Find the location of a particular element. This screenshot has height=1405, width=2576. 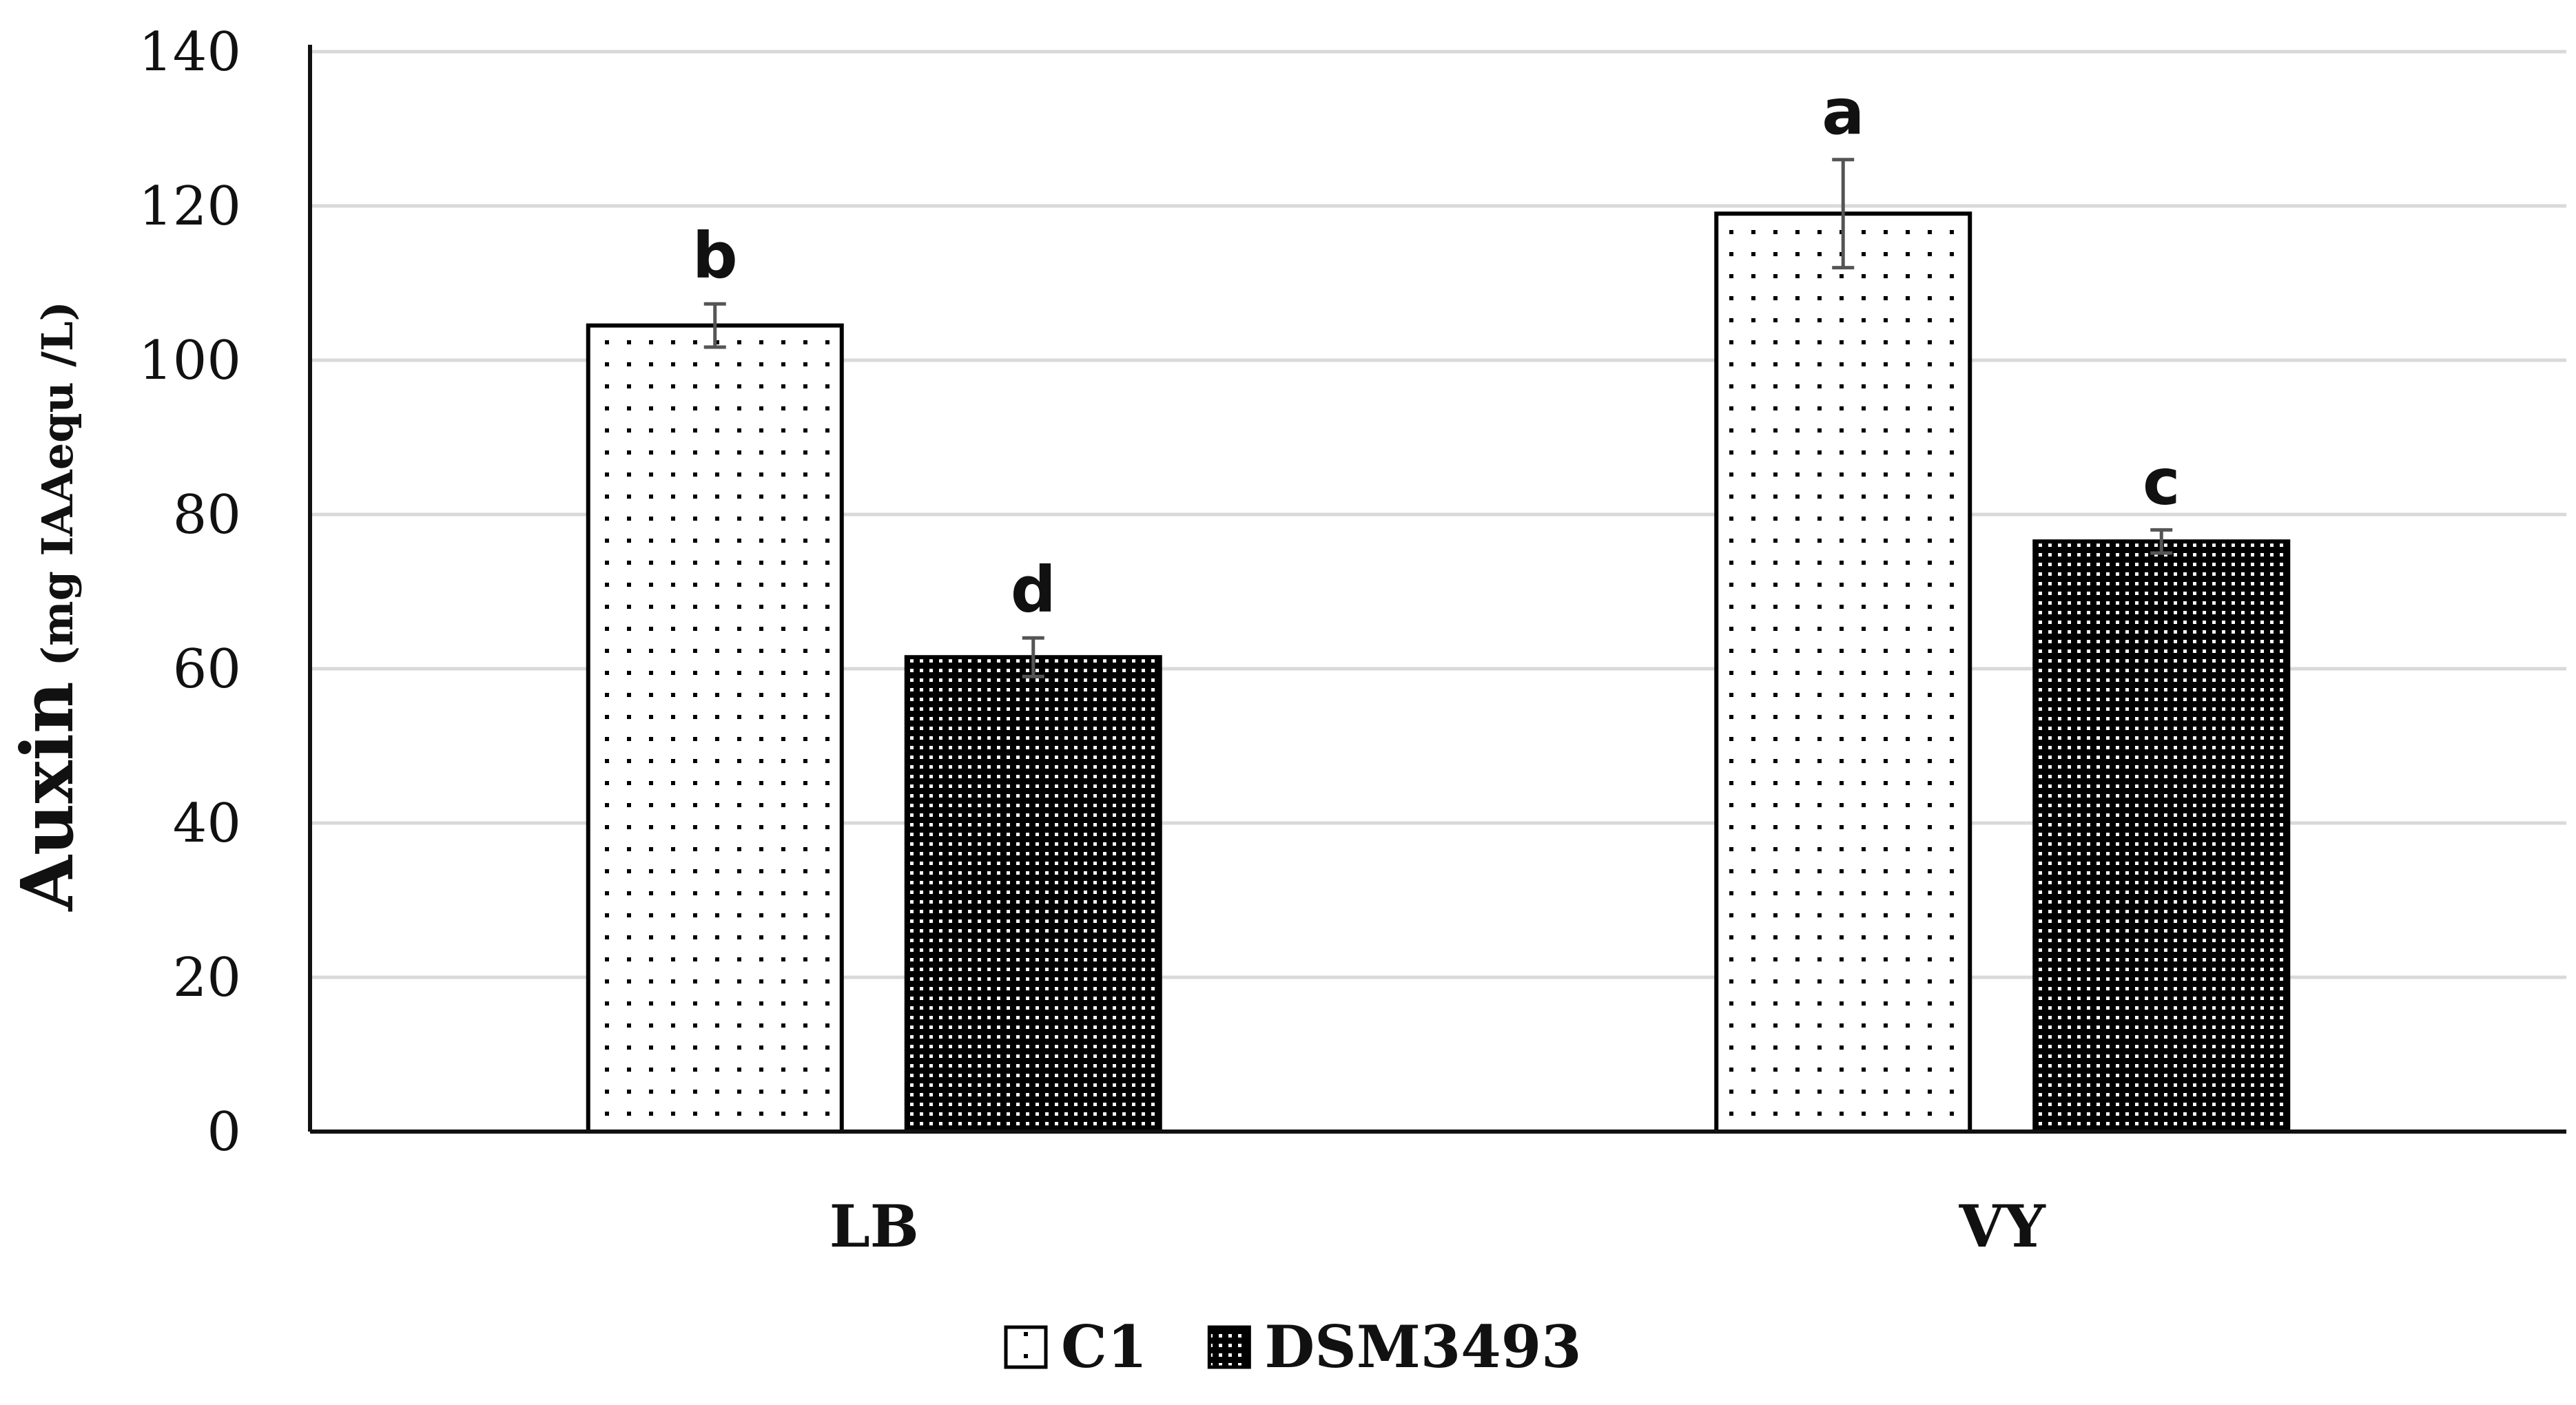

bar-c1-lb is located at coordinates (715, 728).